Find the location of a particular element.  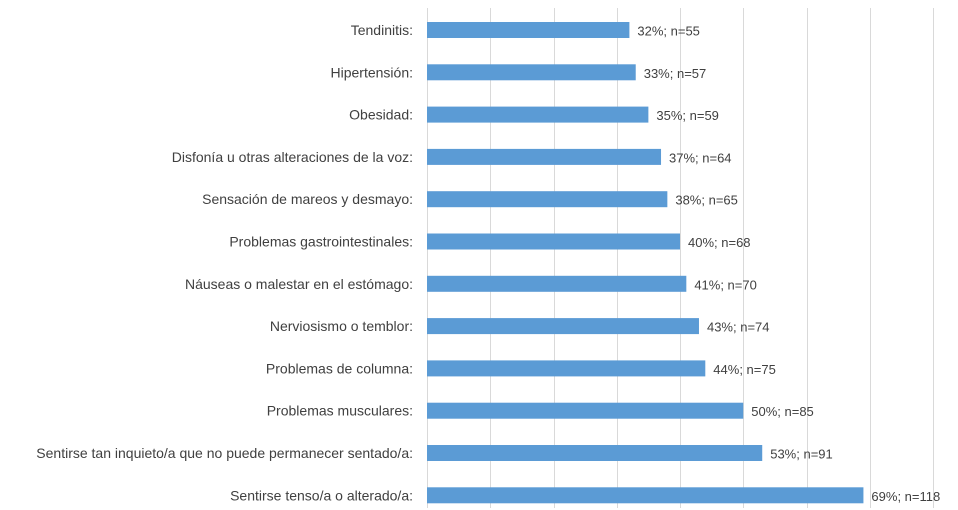

category-label: Problemas de columna: is located at coordinates (339, 368).